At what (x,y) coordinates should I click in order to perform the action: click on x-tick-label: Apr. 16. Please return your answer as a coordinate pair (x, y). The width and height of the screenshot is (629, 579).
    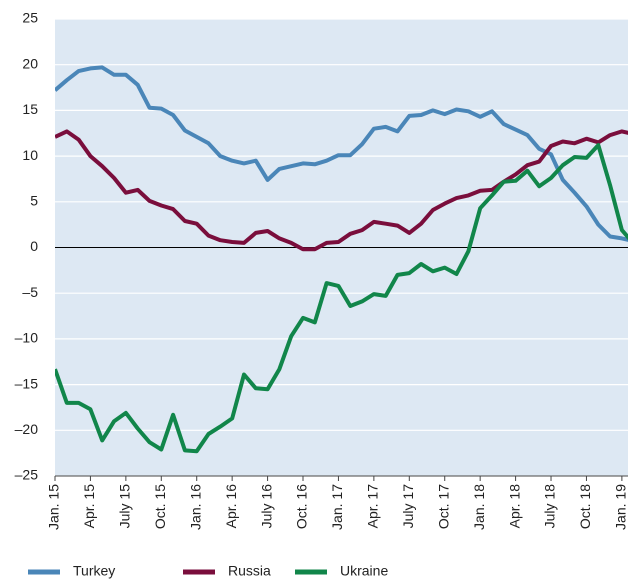
    Looking at the image, I should click on (231, 506).